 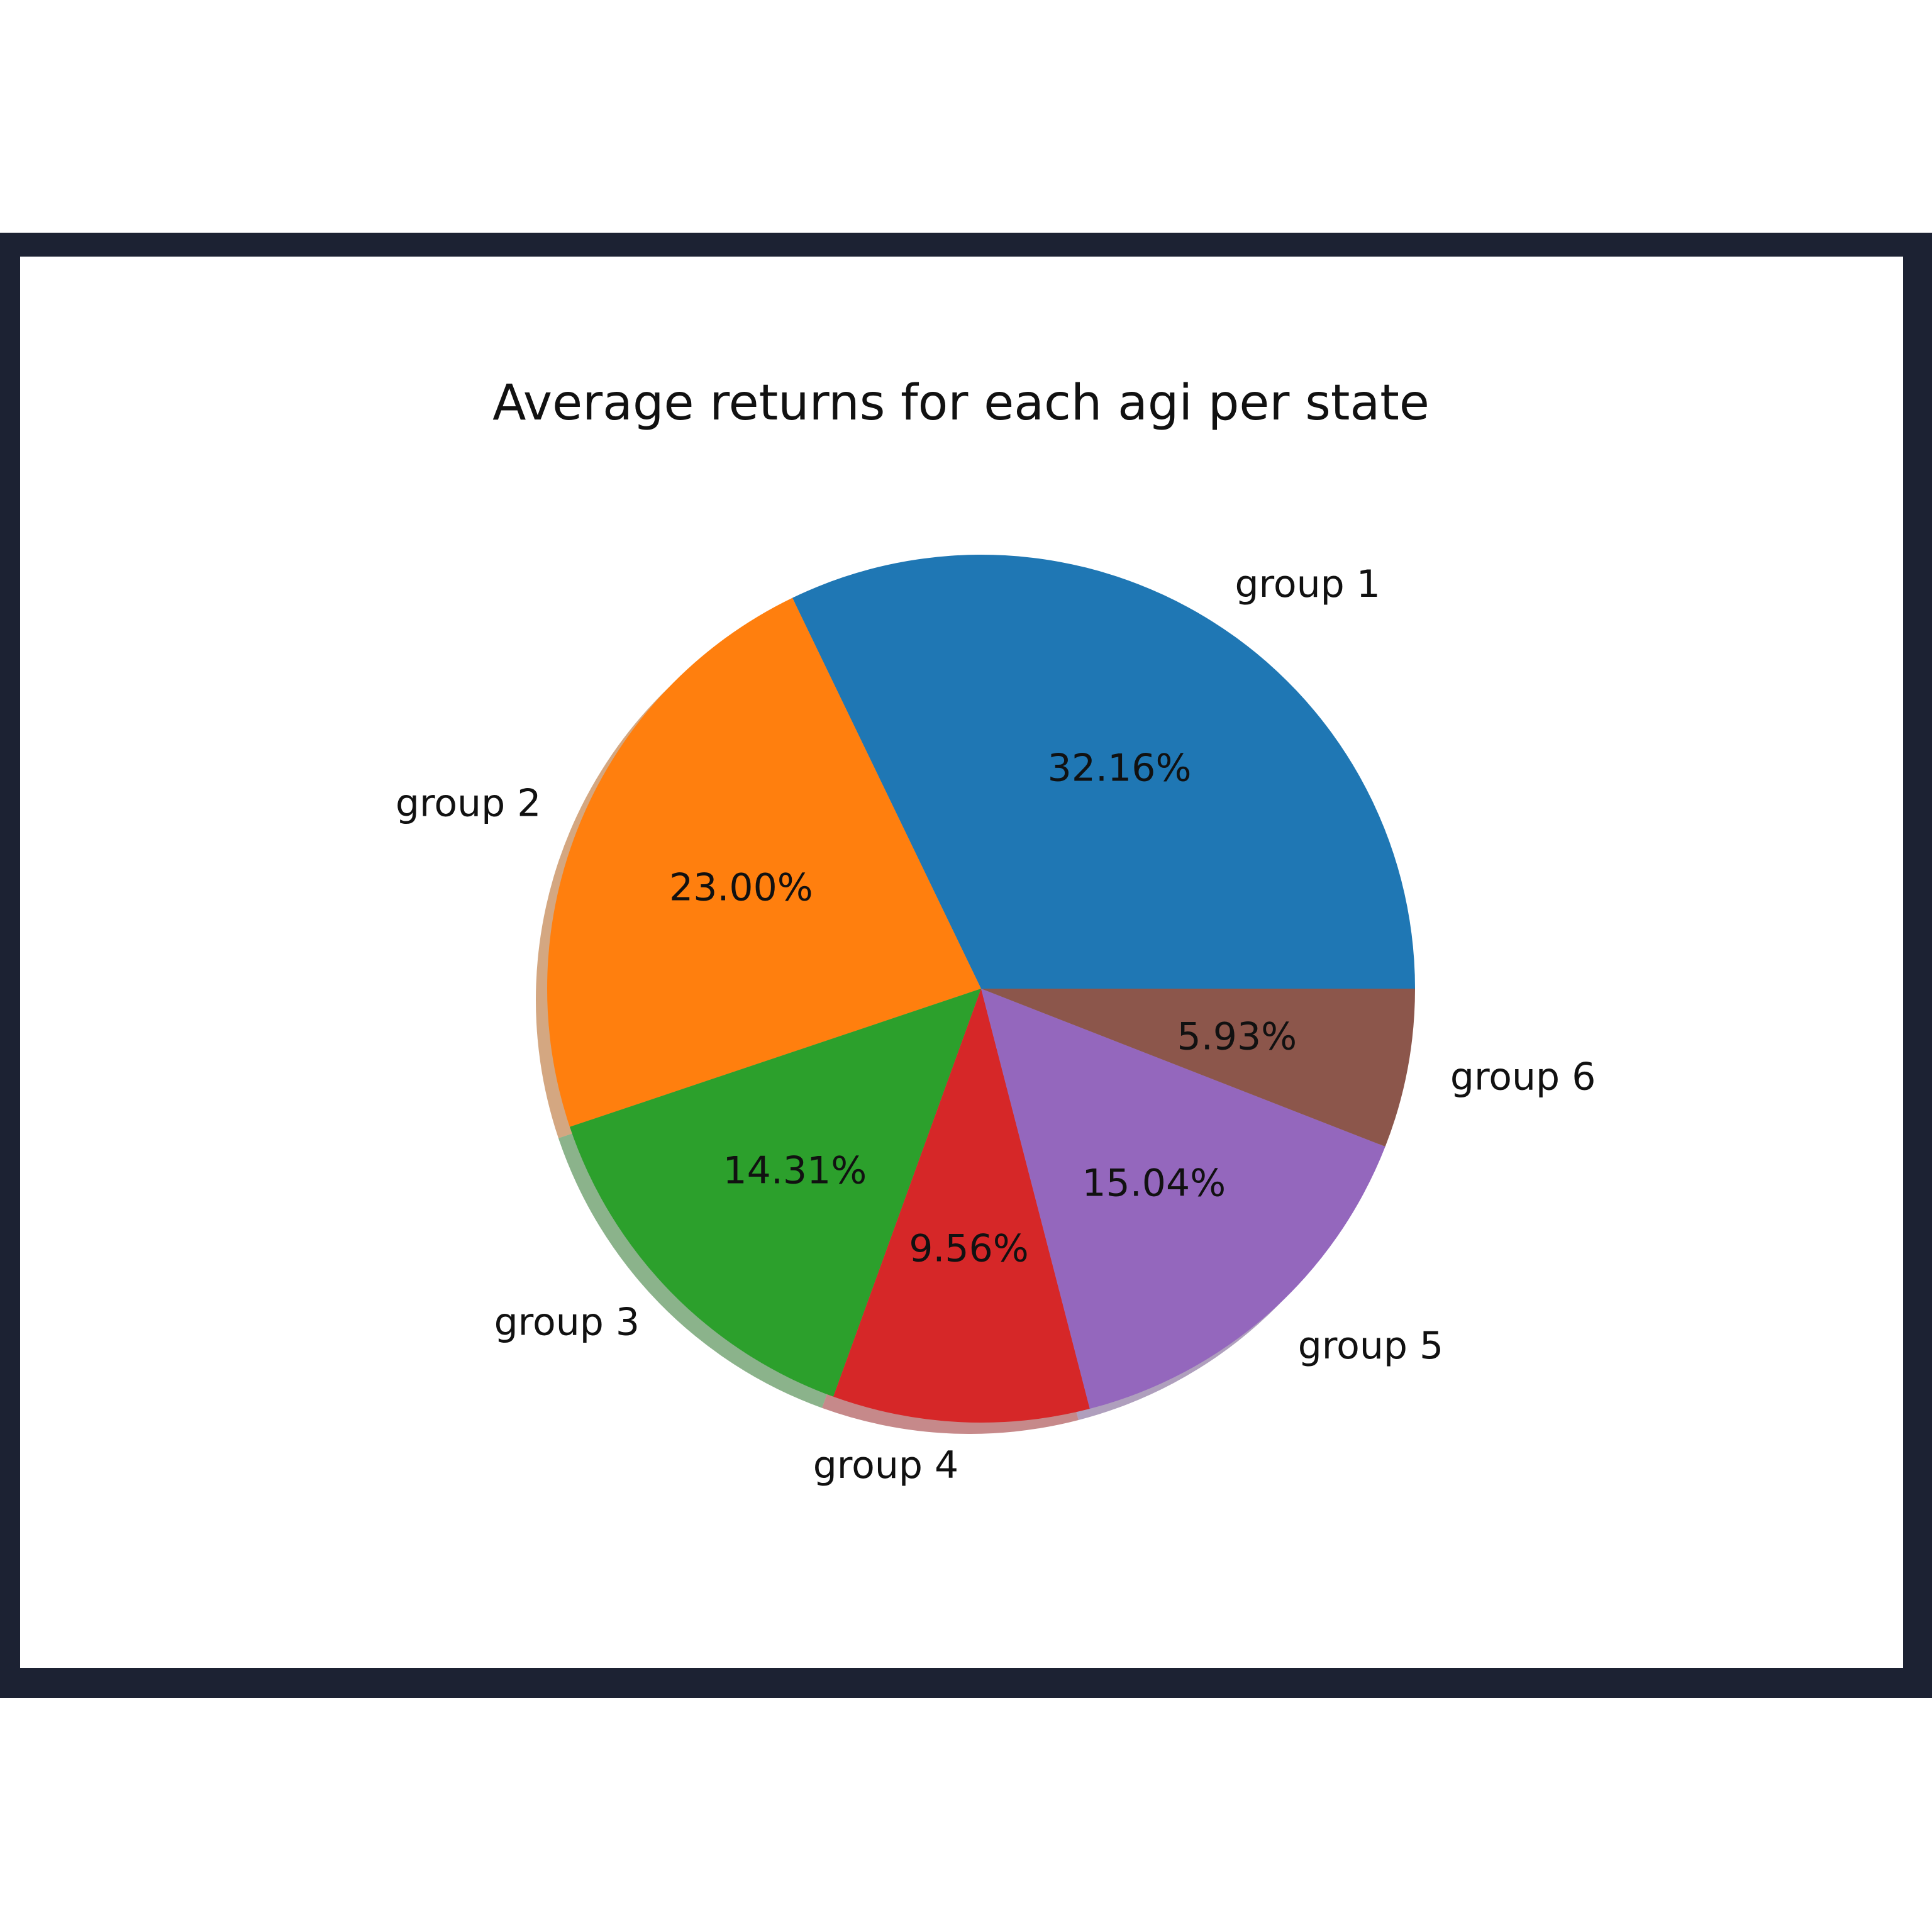 What do you see at coordinates (468, 804) in the screenshot?
I see `pie-category-label: group 2` at bounding box center [468, 804].